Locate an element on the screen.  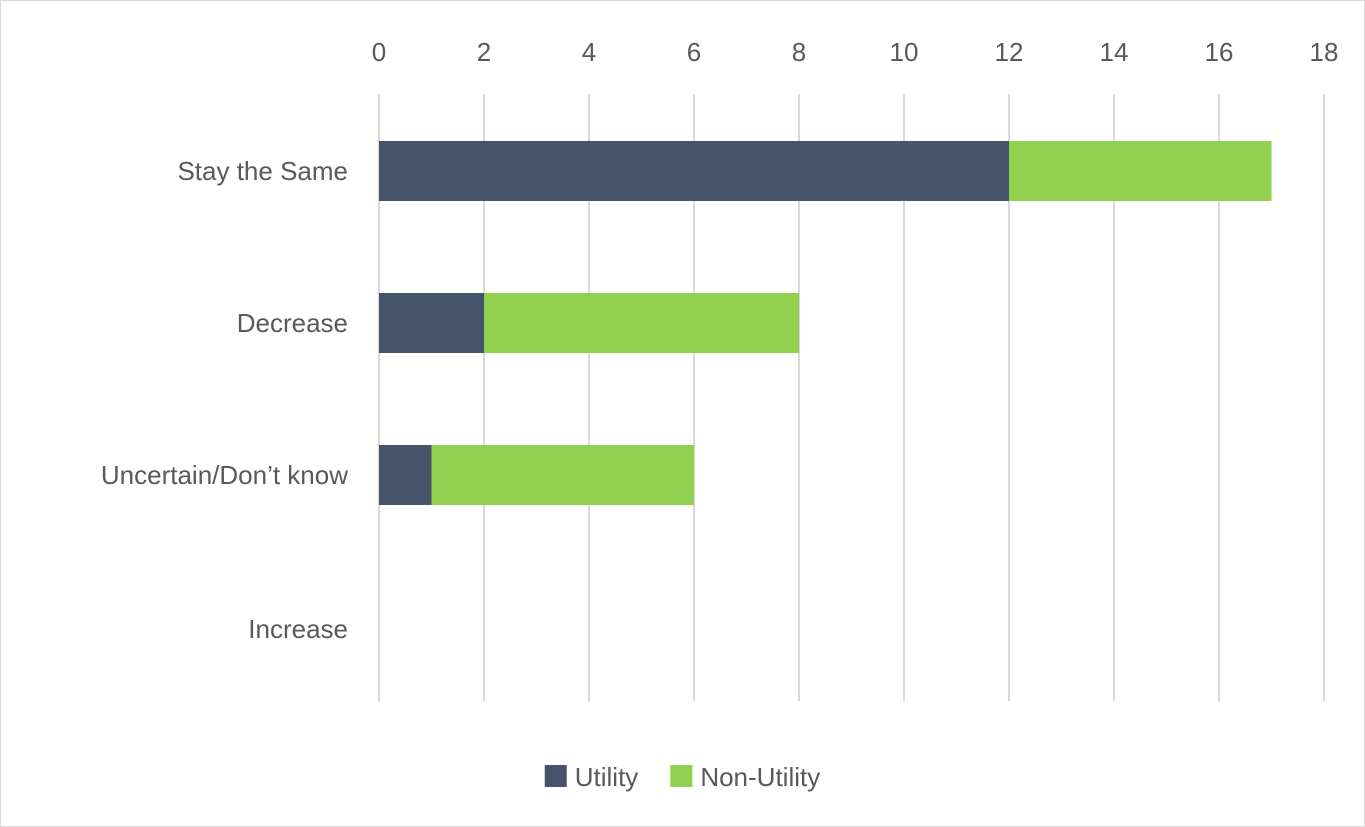
x-tick-label-10: 10 is located at coordinates (904, 52).